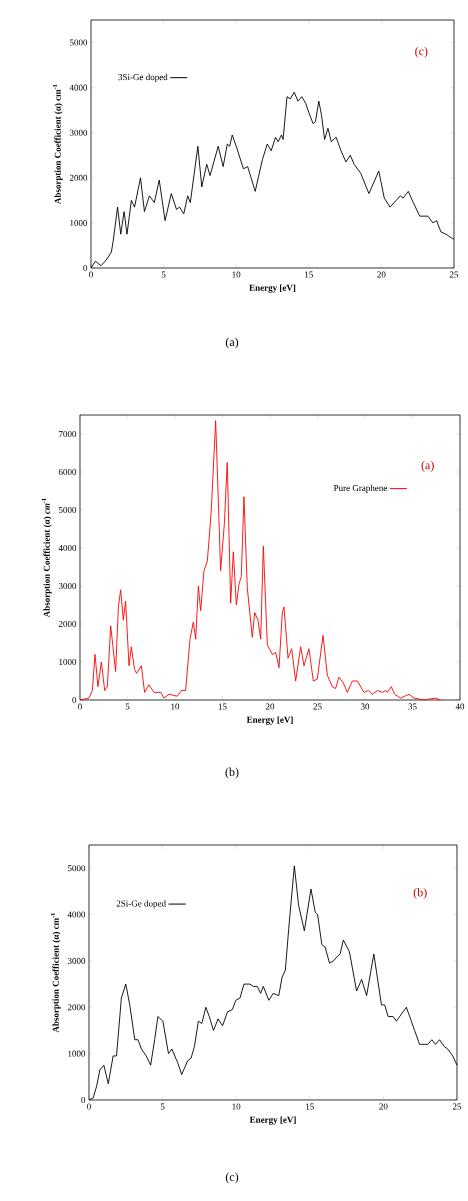  I want to click on x-tick-label: 35, so click(412, 706).